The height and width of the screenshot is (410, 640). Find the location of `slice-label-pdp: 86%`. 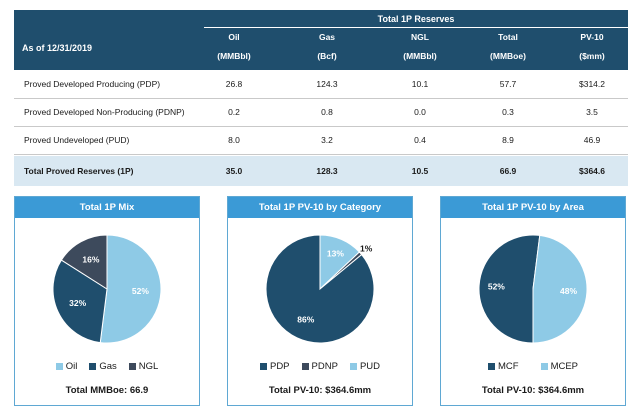

slice-label-pdp: 86% is located at coordinates (305, 319).